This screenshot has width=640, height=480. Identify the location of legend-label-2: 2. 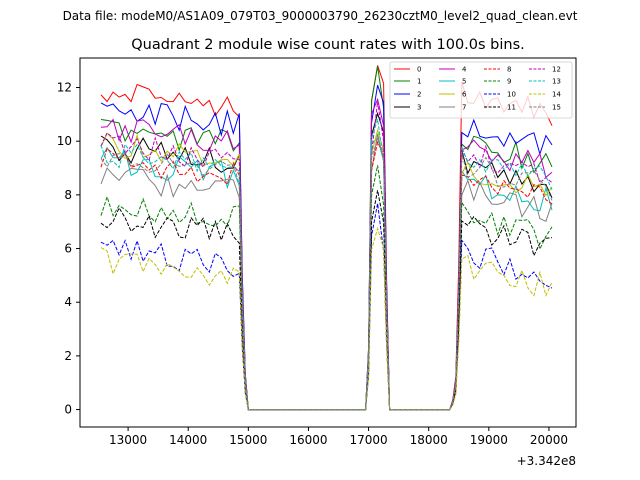
(419, 95).